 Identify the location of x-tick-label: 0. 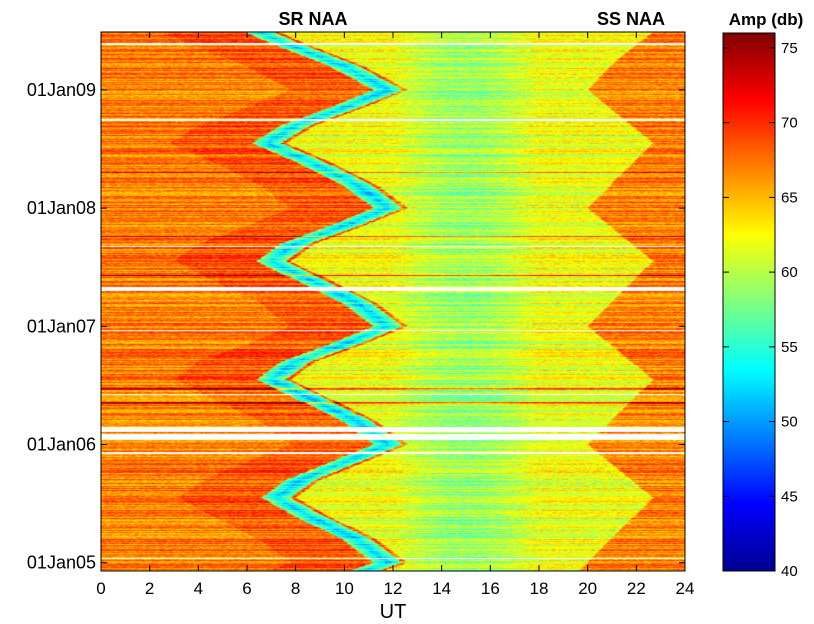
(100, 588).